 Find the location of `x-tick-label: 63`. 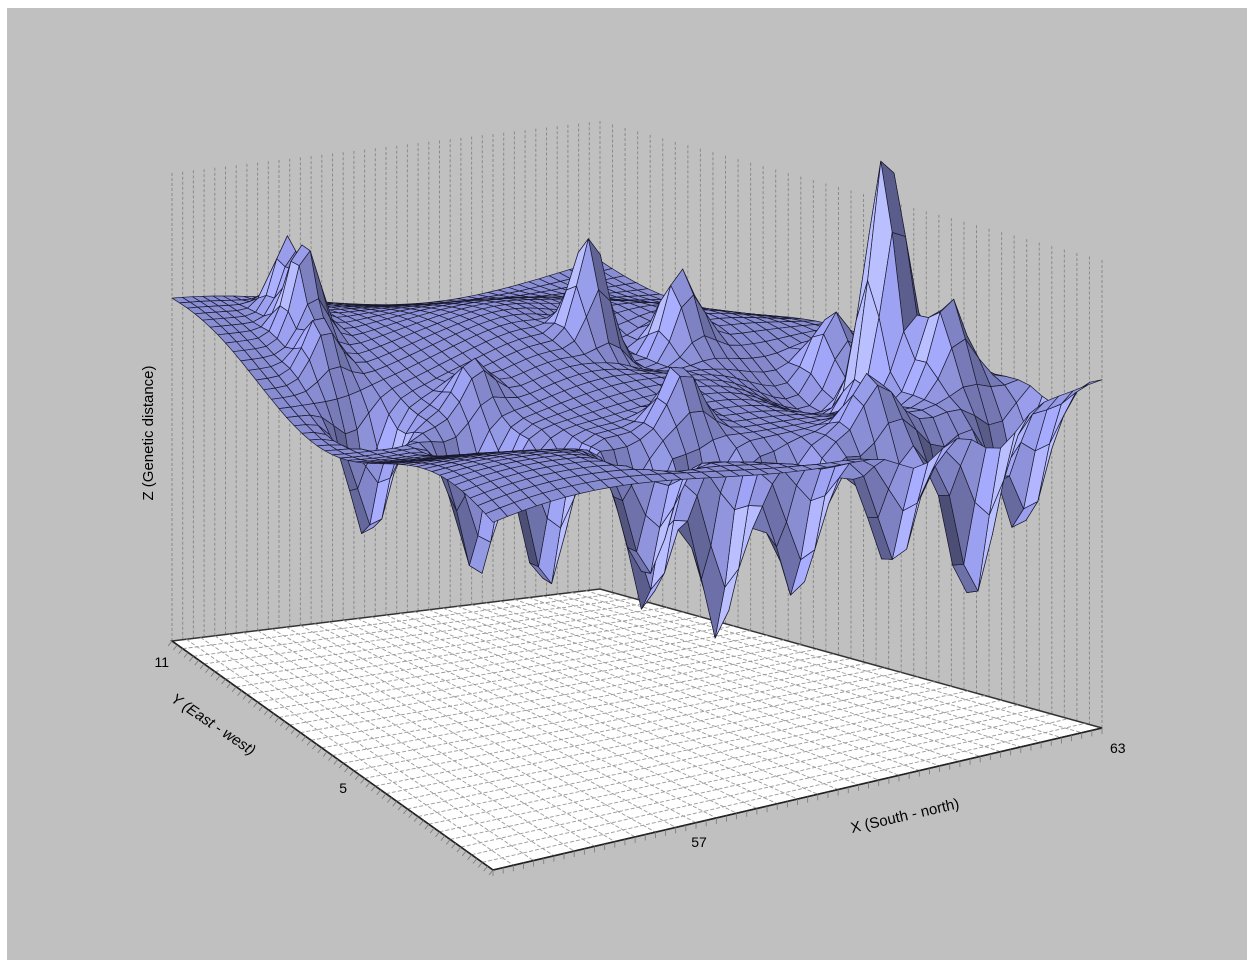

x-tick-label: 63 is located at coordinates (1118, 748).